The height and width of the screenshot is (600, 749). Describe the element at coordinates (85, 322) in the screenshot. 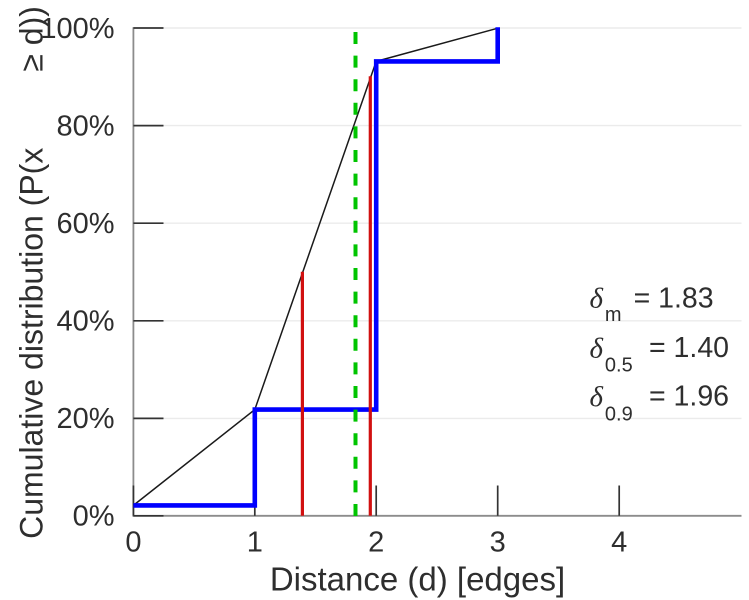

I see `svg-text: 40%` at that location.